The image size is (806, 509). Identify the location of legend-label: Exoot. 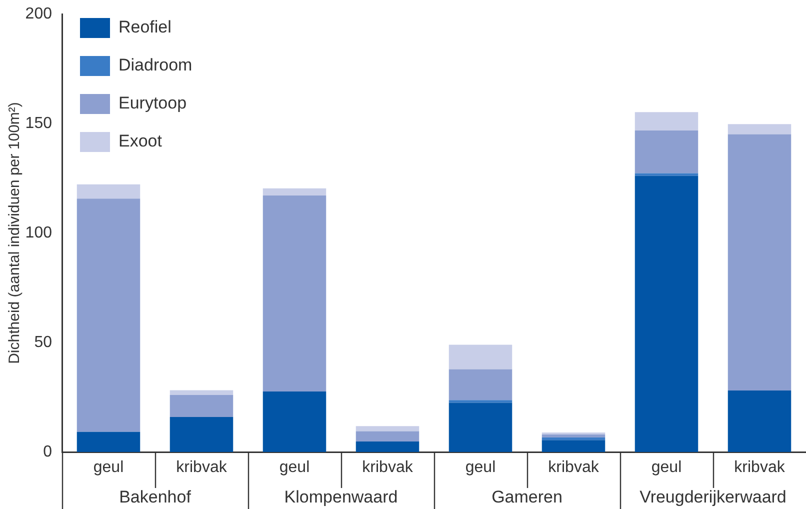
(140, 141).